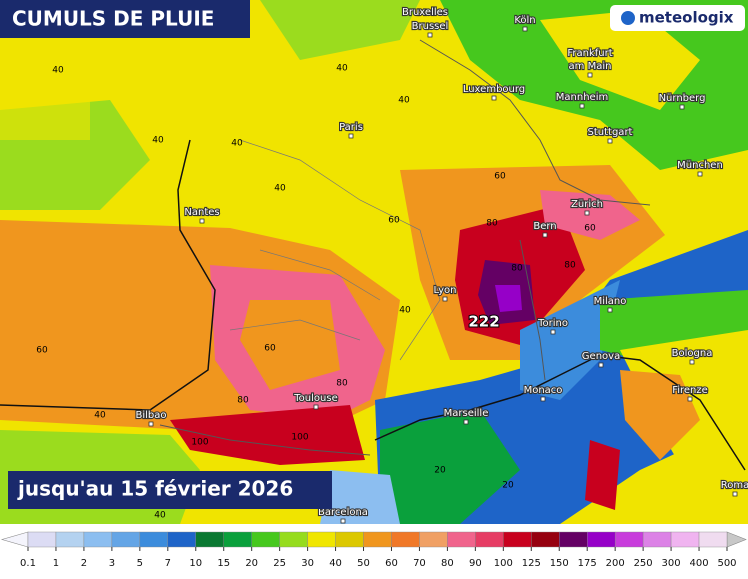 The width and height of the screenshot is (748, 579). What do you see at coordinates (503, 563) in the screenshot?
I see `legend-label: 100` at bounding box center [503, 563].